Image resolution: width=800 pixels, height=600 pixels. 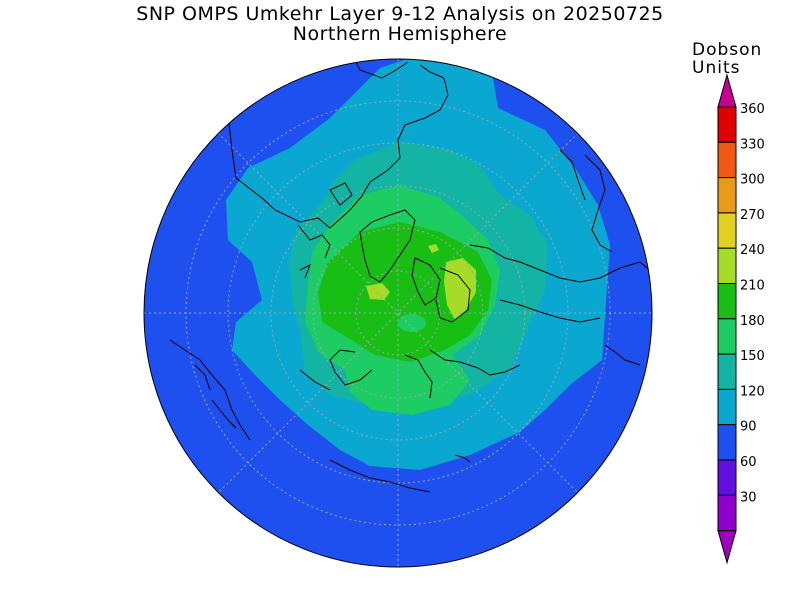 What do you see at coordinates (433, 248) in the screenshot?
I see `contour-240-patch-north` at bounding box center [433, 248].